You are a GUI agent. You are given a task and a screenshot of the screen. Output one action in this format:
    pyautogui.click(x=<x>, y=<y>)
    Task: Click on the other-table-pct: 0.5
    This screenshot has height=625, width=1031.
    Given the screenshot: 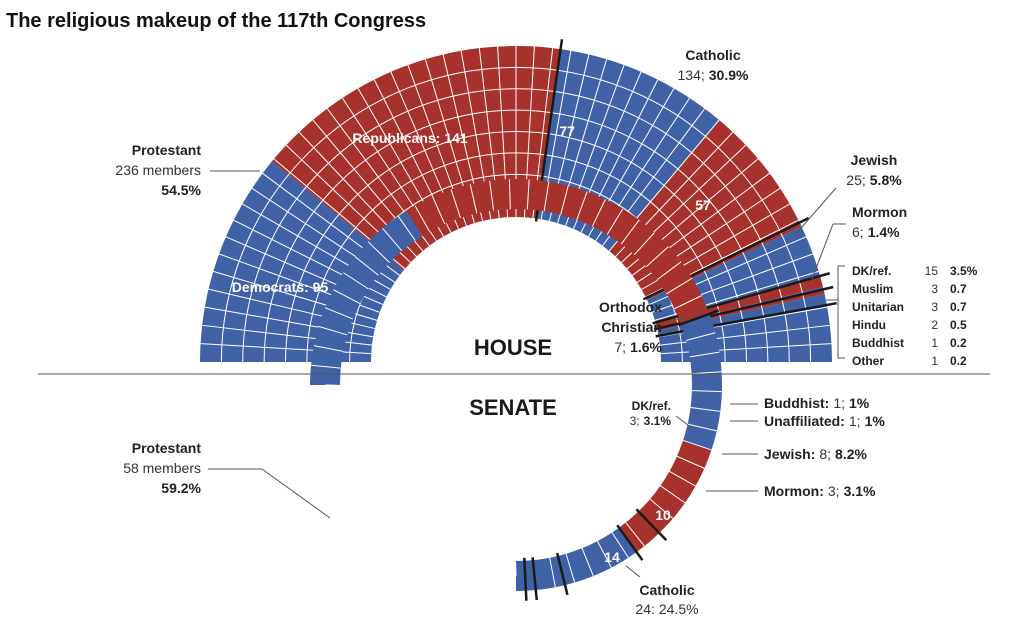 What is the action you would take?
    pyautogui.click(x=958, y=325)
    